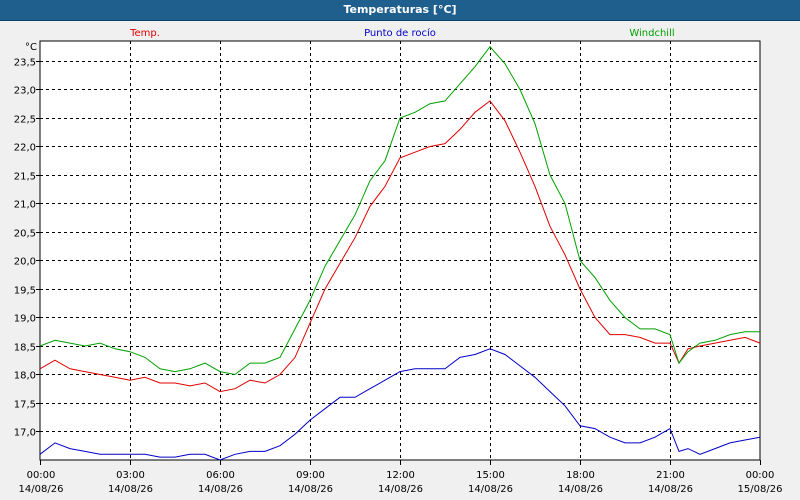  Describe the element at coordinates (670, 475) in the screenshot. I see `x-tick-time: 21:00` at that location.